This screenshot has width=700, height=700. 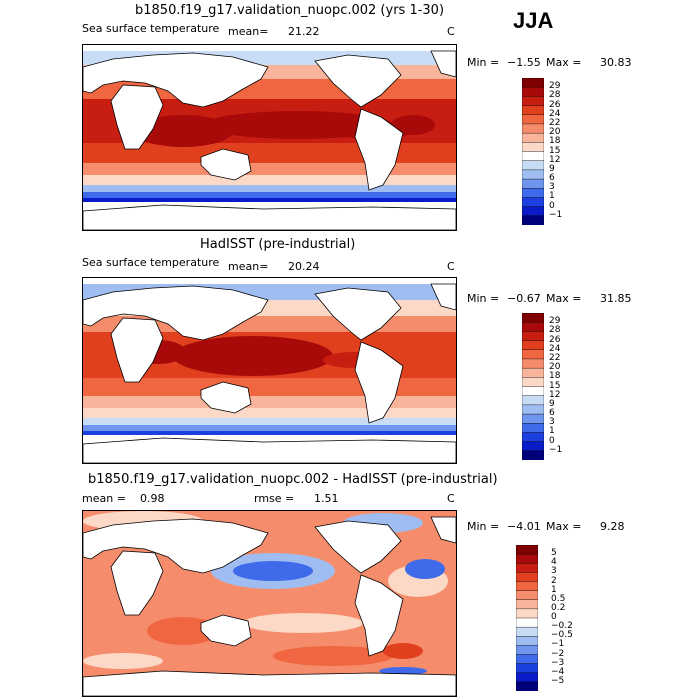 What do you see at coordinates (248, 266) in the screenshot?
I see `panel2-mean-label: mean=` at bounding box center [248, 266].